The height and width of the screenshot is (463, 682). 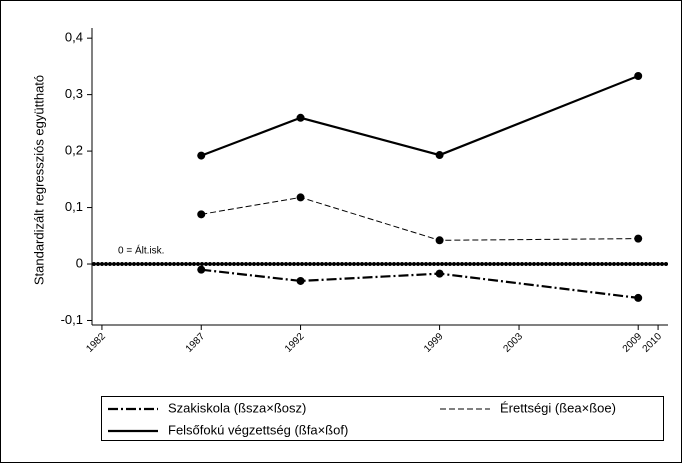 What do you see at coordinates (74, 150) in the screenshot?
I see `y-tick-label: 0,2` at bounding box center [74, 150].